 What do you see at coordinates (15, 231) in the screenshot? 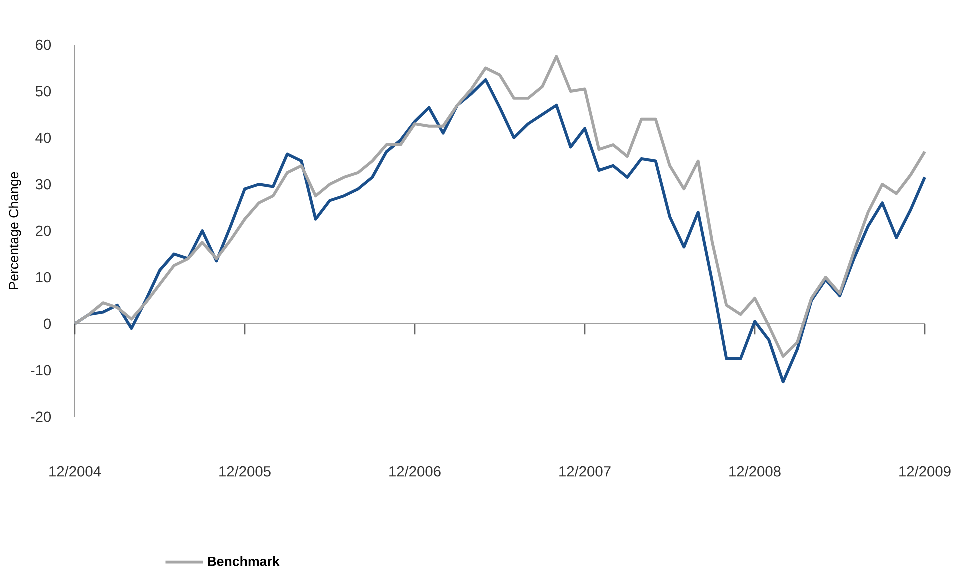
I see `y-axis-title: Percentage Change` at bounding box center [15, 231].